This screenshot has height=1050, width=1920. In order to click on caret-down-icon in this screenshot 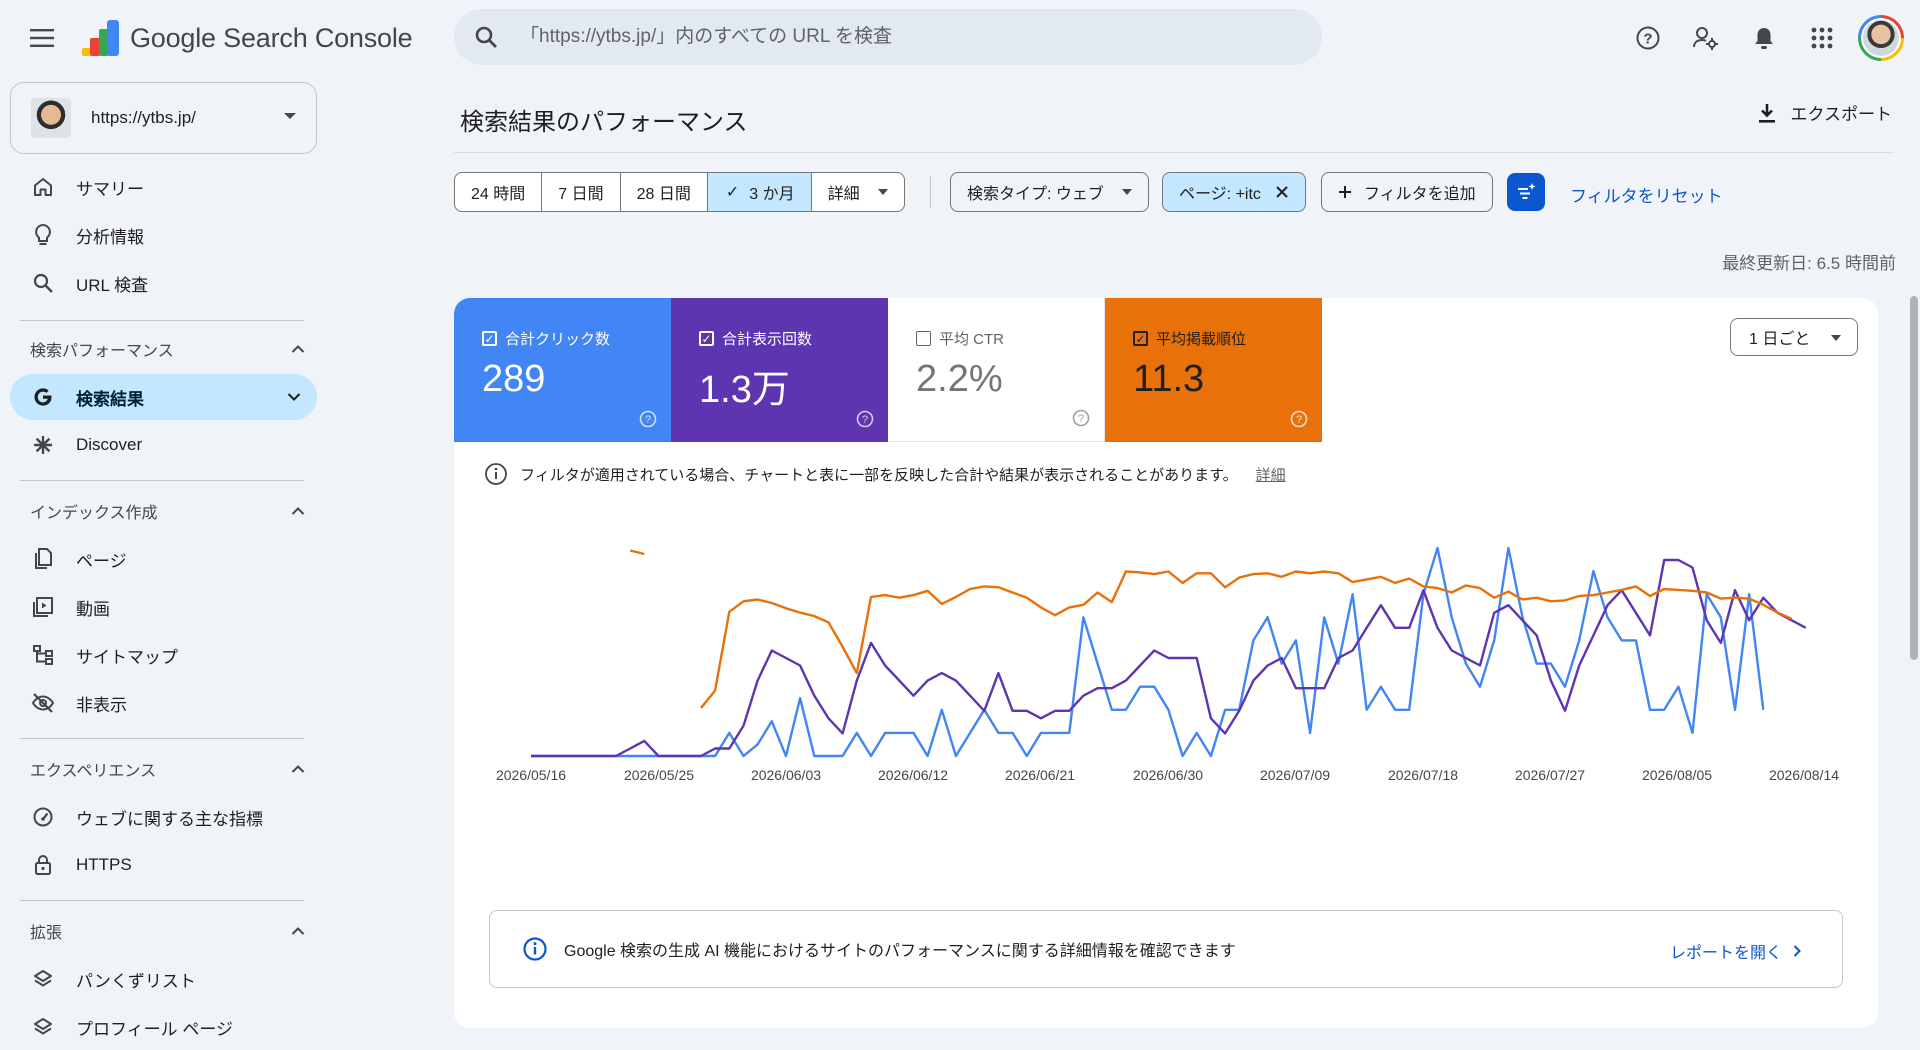, I will do `click(1836, 338)`.